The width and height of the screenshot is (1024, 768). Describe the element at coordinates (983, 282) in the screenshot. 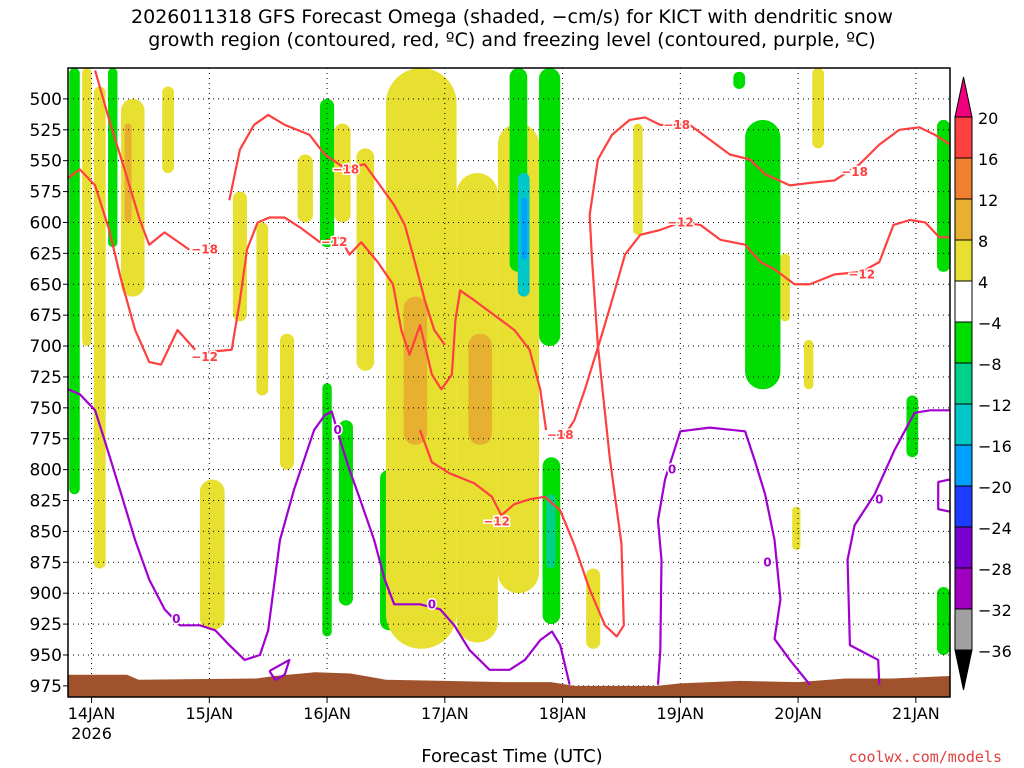

I see `colorbar-label: 4` at that location.